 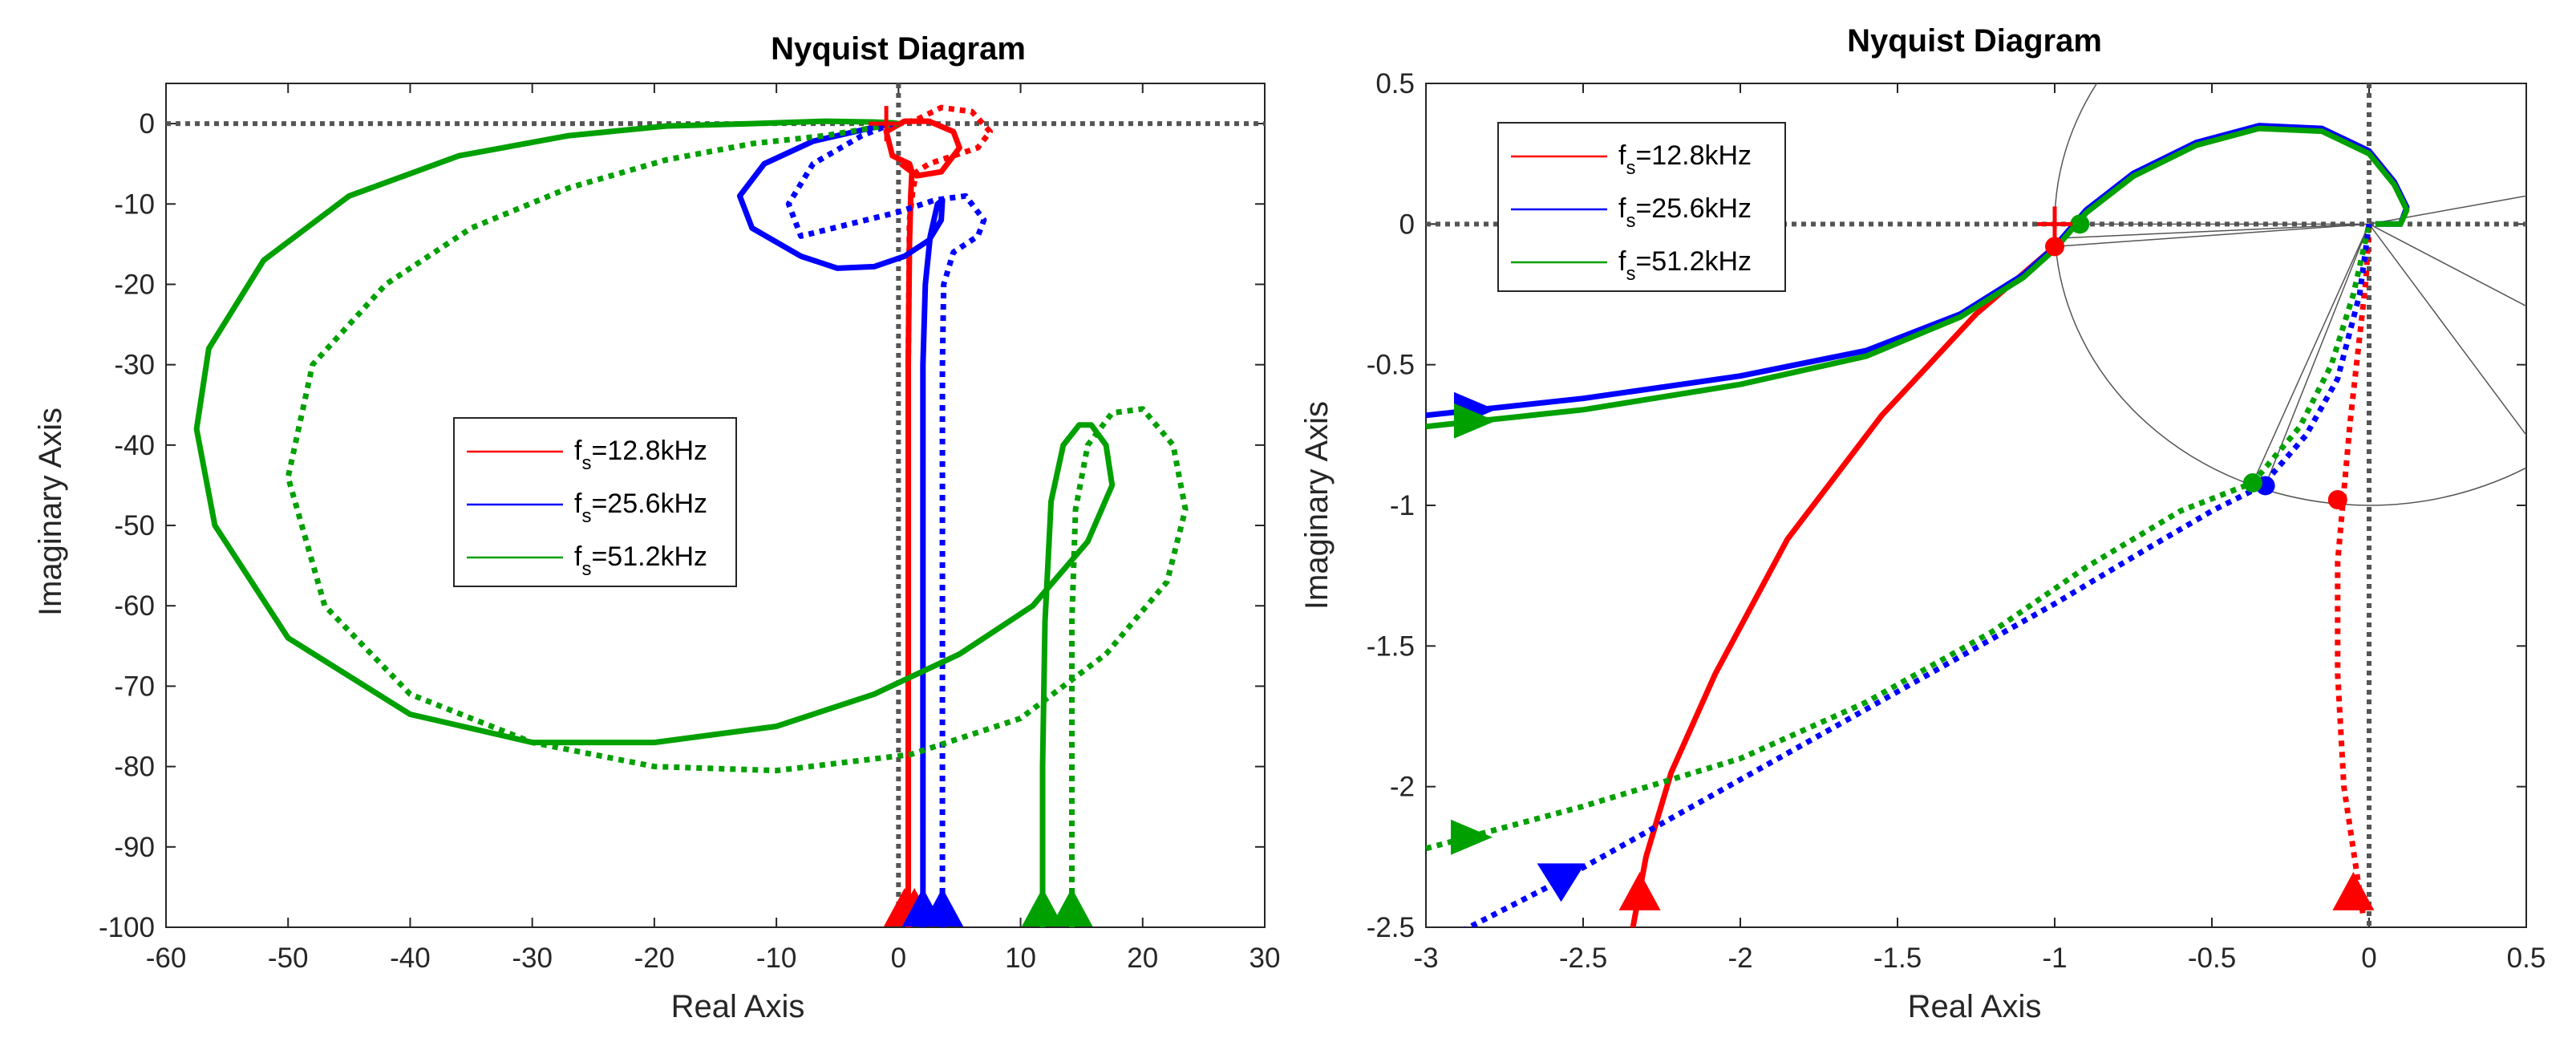 What do you see at coordinates (776, 958) in the screenshot?
I see `x-tick-label: -10` at bounding box center [776, 958].